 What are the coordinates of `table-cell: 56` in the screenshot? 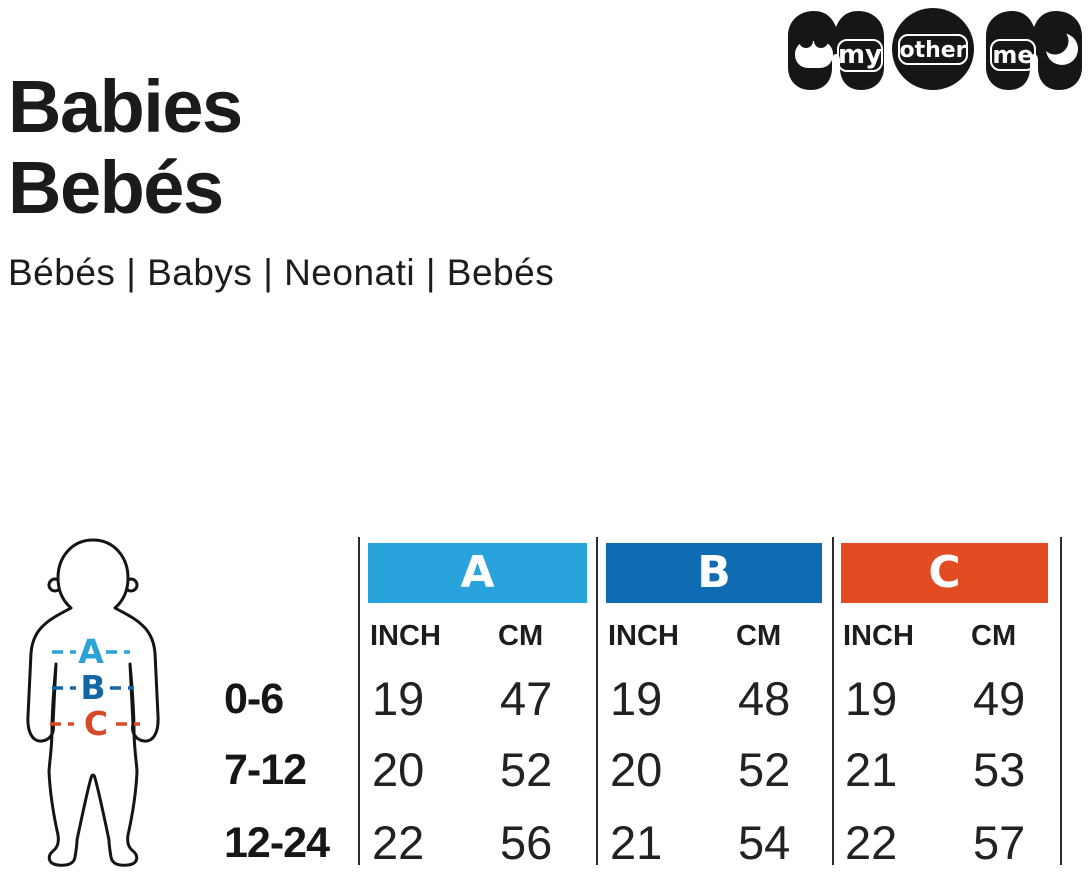 It's located at (526, 842).